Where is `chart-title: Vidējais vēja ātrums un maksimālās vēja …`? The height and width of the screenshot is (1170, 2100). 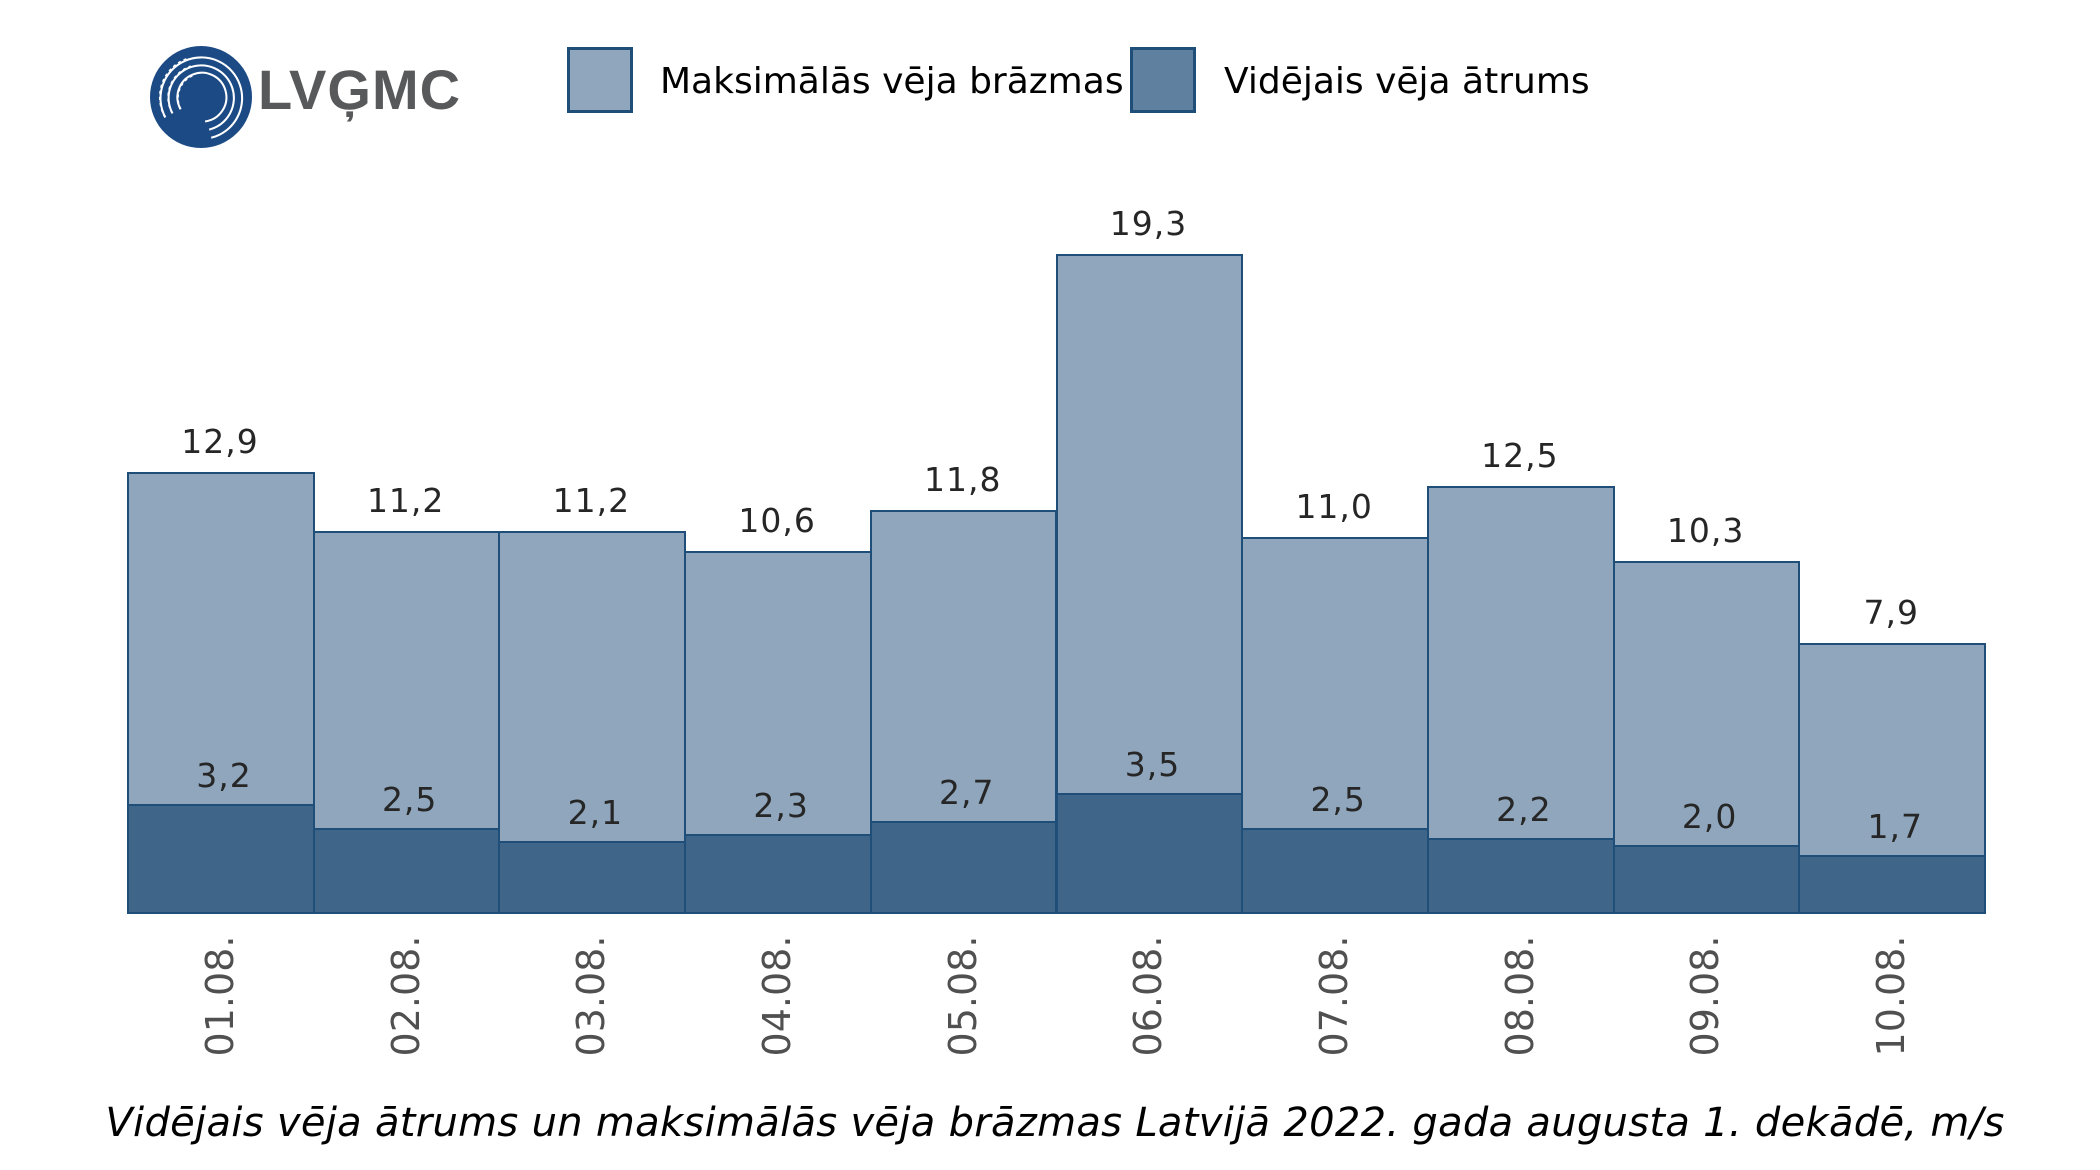 chart-title: Vidējais vēja ātrums un maksimālās vēja … is located at coordinates (1055, 1123).